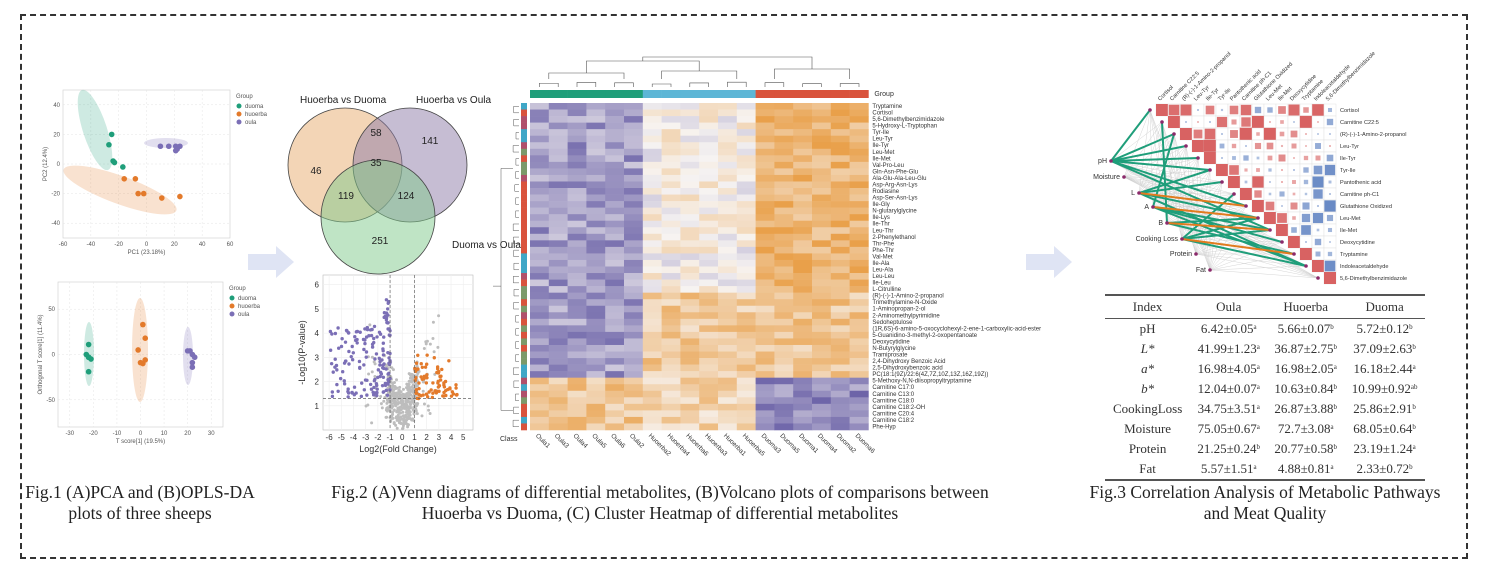 This screenshot has width=1490, height=575. Describe the element at coordinates (1332, 427) in the screenshot. I see `significance-letter: a` at that location.